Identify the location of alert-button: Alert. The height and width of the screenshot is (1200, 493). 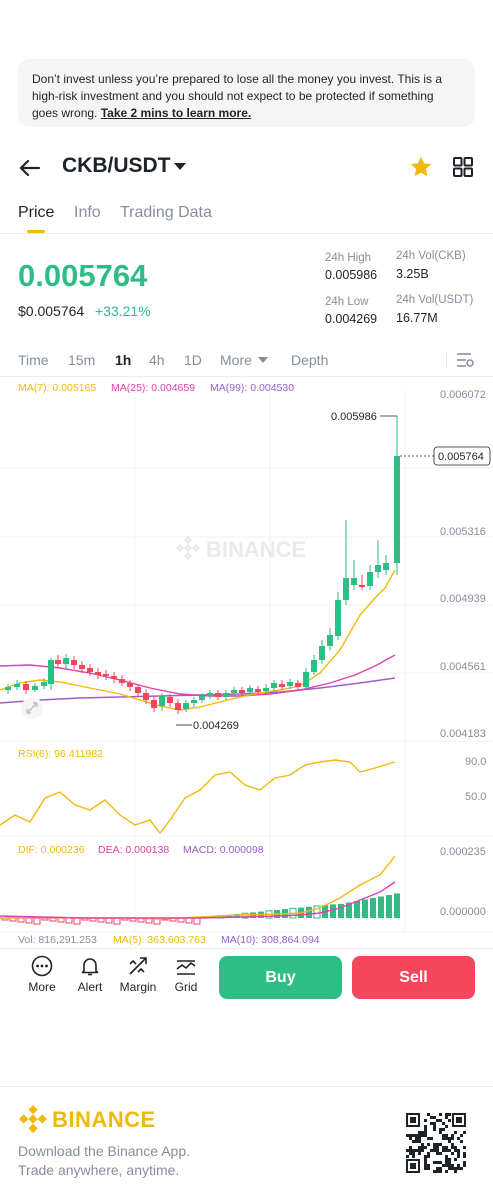
(90, 974).